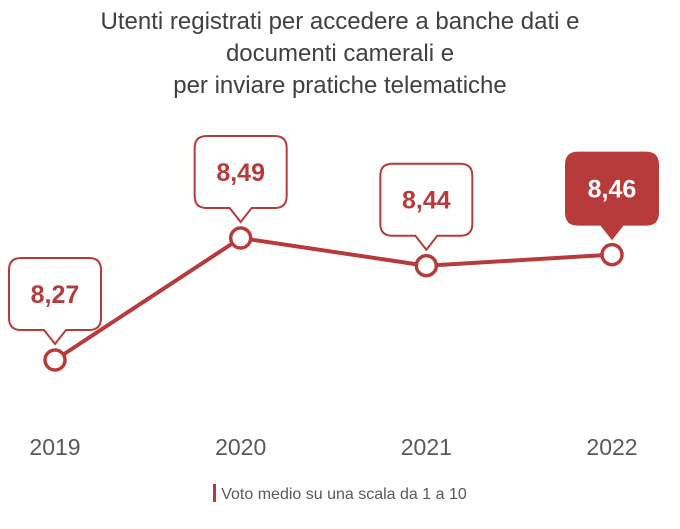  I want to click on data-label-2021: 8,44, so click(426, 201).